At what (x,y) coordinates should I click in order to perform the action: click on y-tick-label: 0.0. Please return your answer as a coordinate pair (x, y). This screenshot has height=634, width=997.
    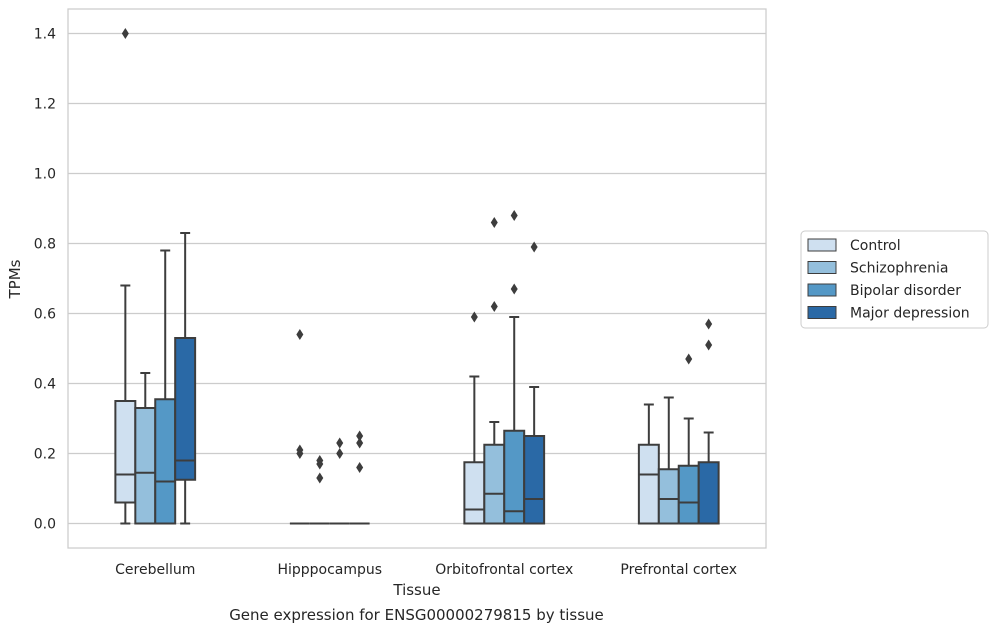
    Looking at the image, I should click on (45, 525).